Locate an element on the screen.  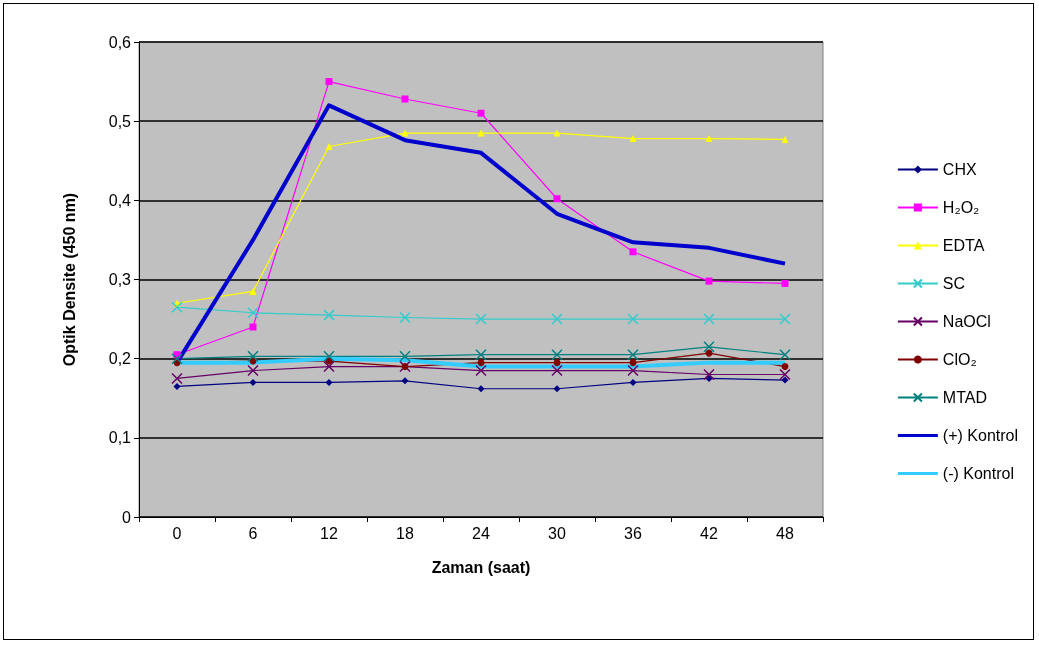
y-tick-label: 0,6 is located at coordinates (120, 42).